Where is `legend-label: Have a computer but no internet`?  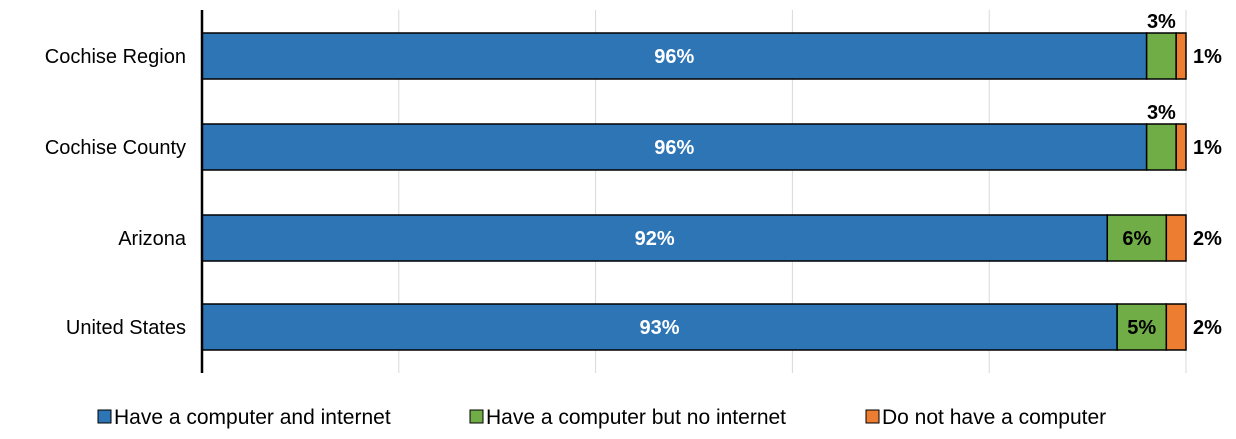
legend-label: Have a computer but no internet is located at coordinates (636, 417).